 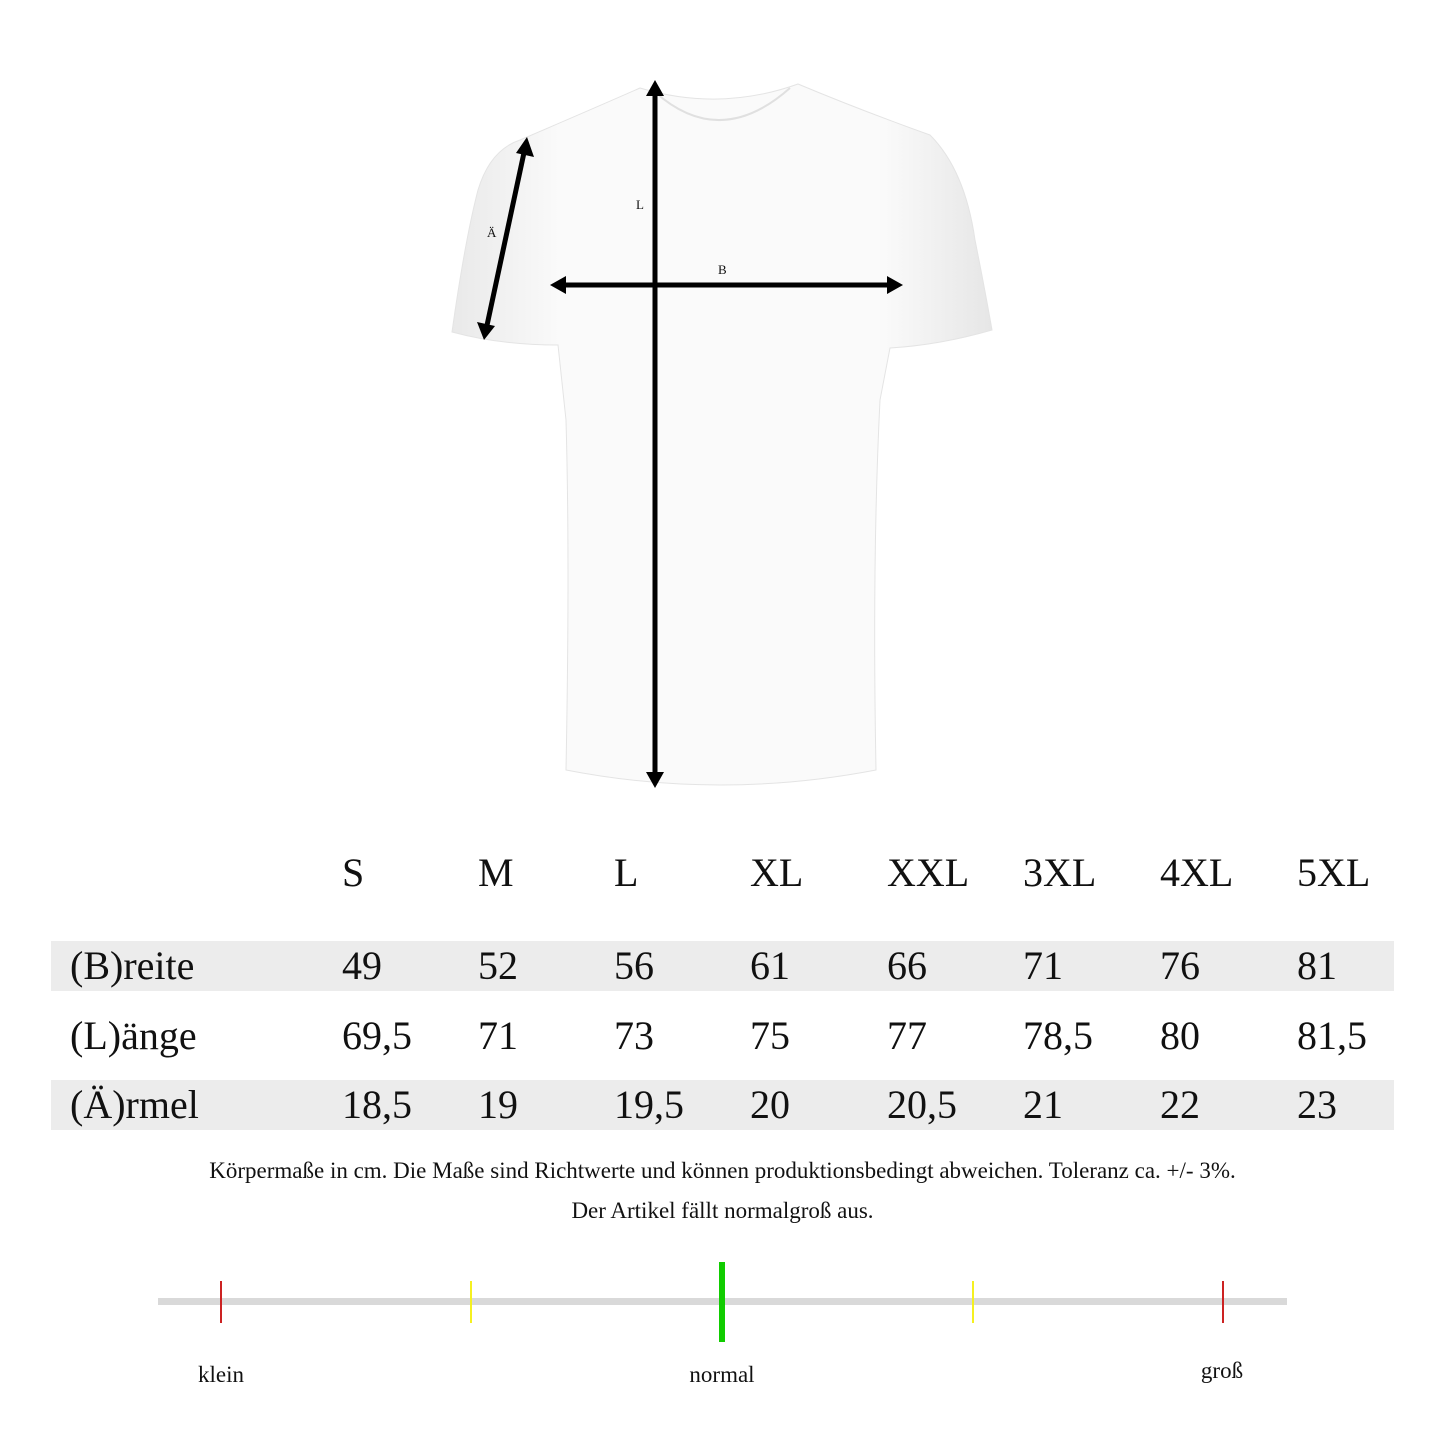 I want to click on fit-note: Der Artikel fällt normalgroß aus., so click(x=722, y=1210).